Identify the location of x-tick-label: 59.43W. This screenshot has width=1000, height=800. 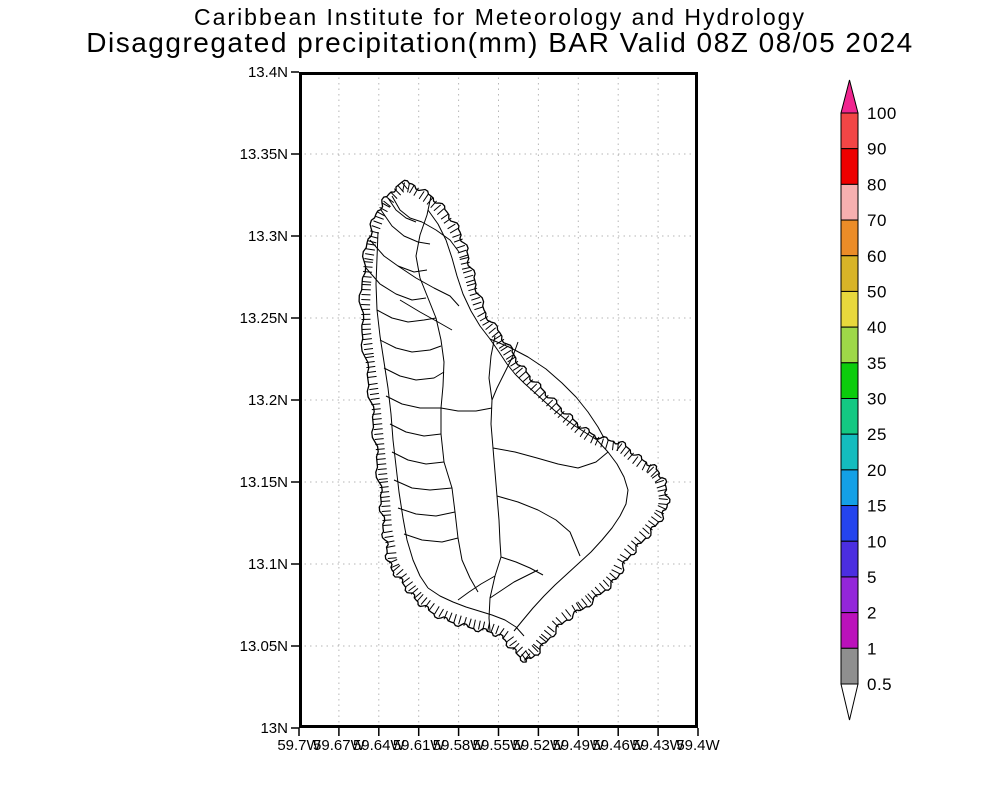
(658, 745).